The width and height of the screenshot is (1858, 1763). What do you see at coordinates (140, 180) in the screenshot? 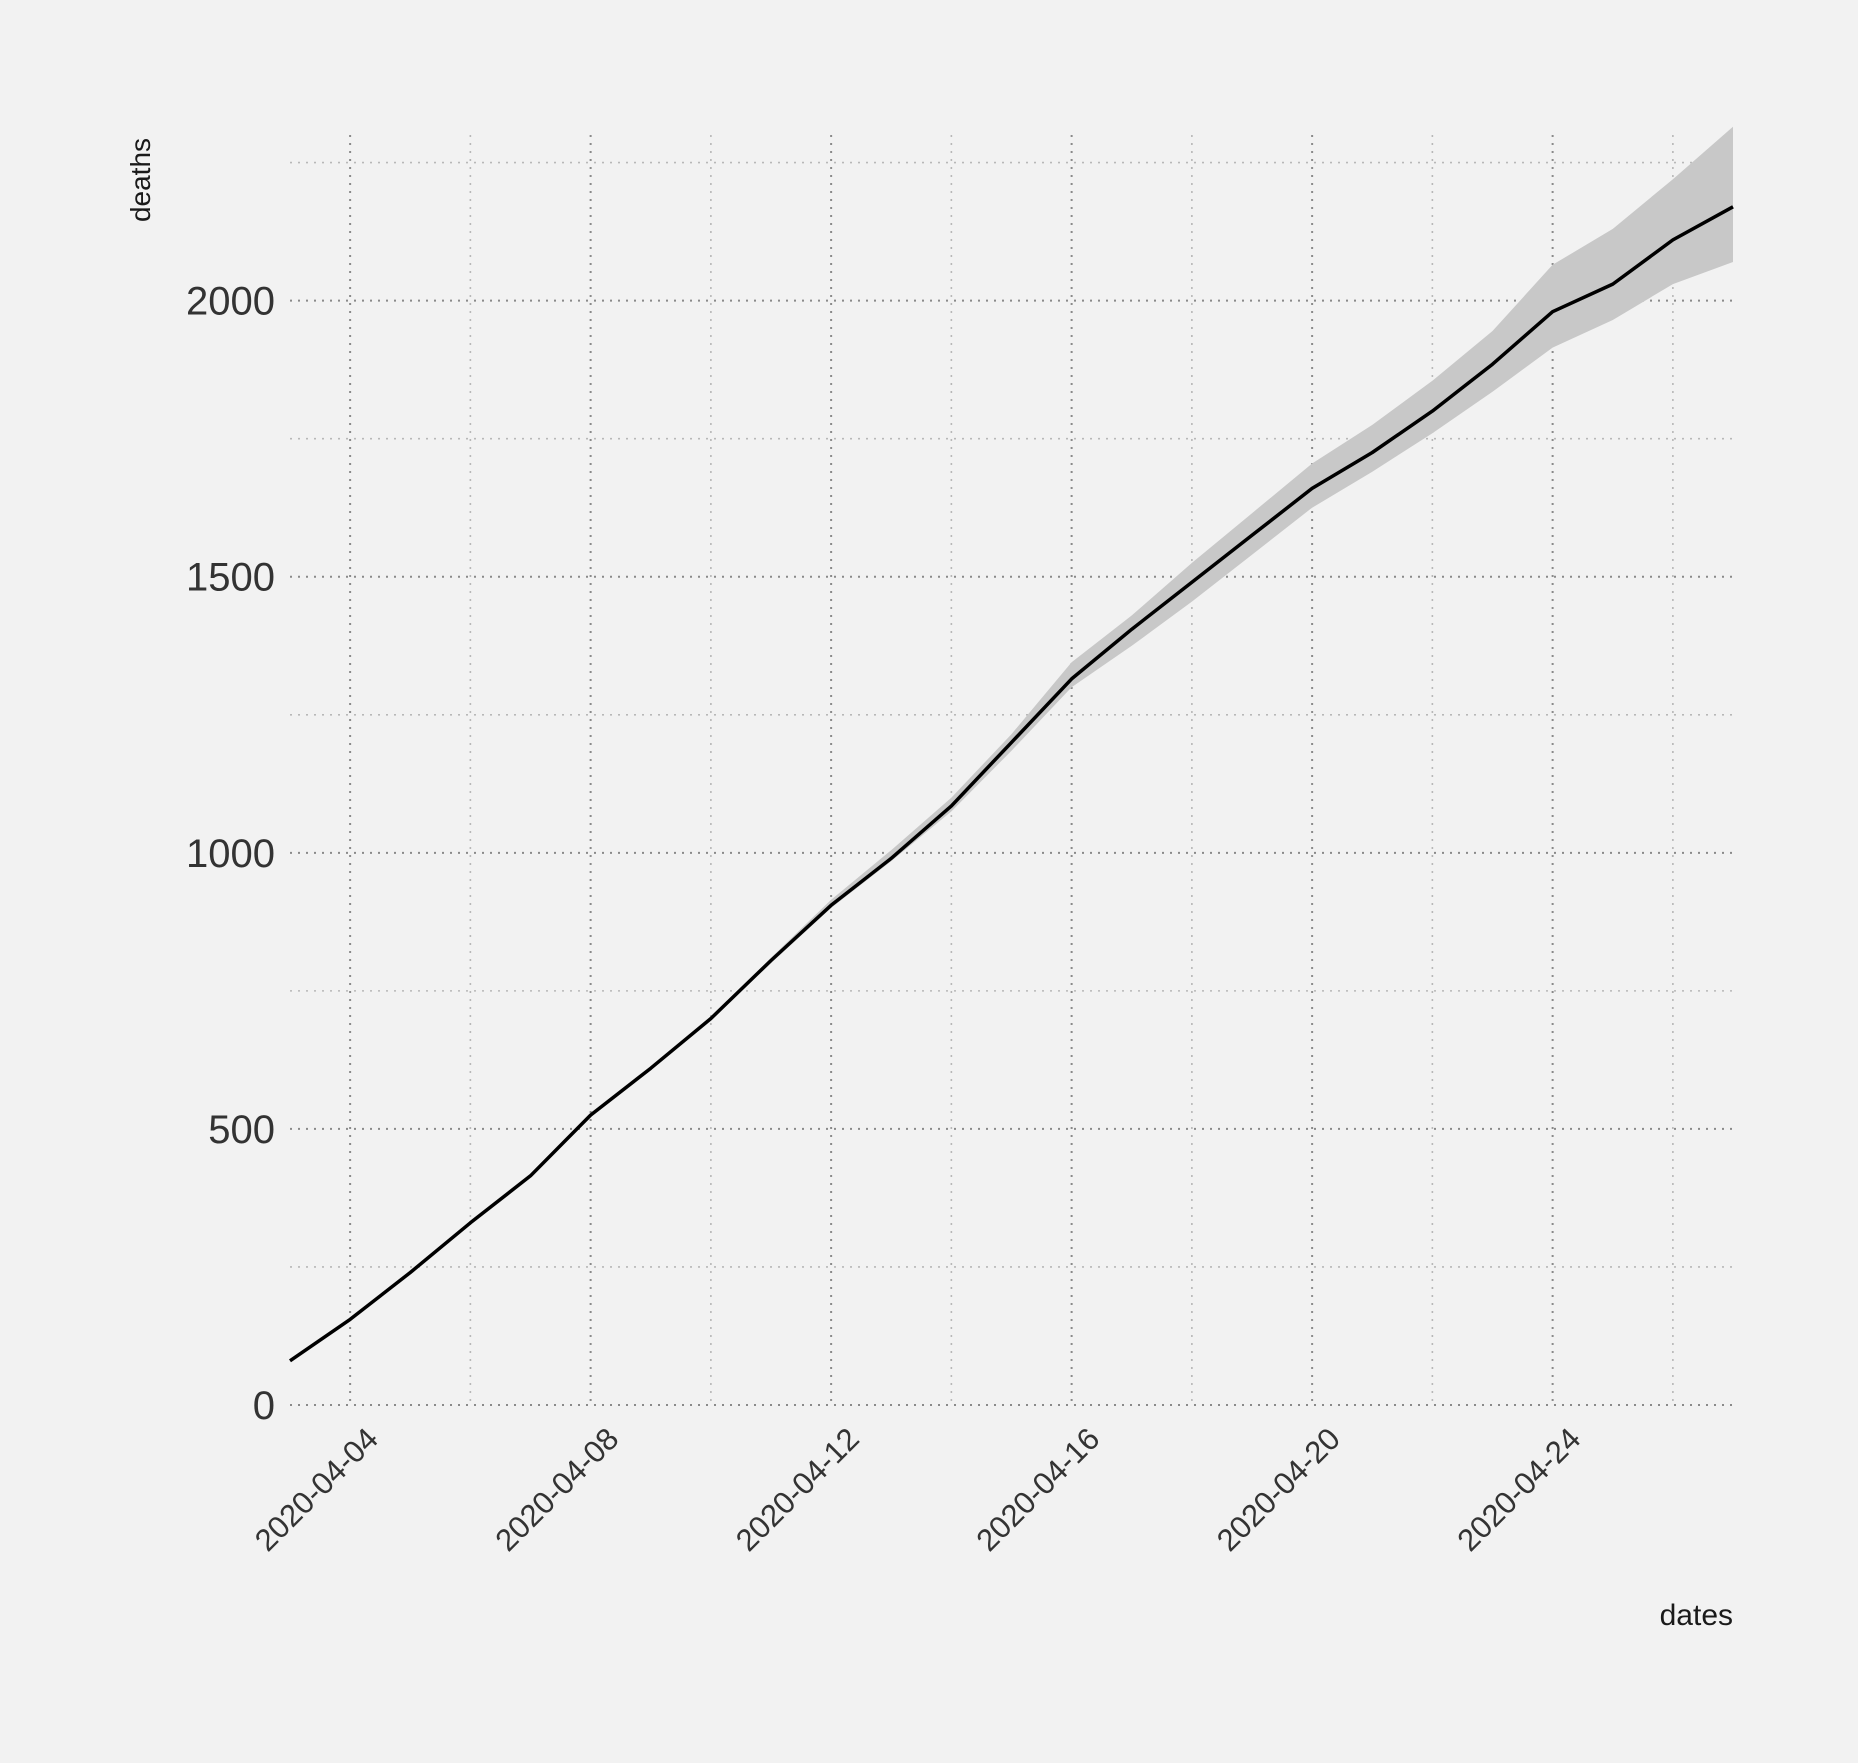
I see `y-axis-label: deaths` at bounding box center [140, 180].